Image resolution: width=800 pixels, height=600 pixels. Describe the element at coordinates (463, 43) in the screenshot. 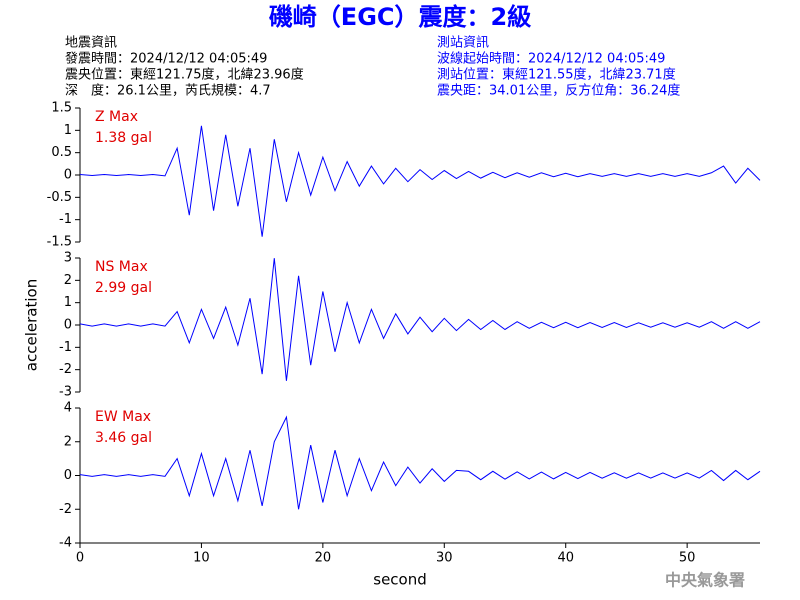

I see `info-right: 測站資訊` at that location.